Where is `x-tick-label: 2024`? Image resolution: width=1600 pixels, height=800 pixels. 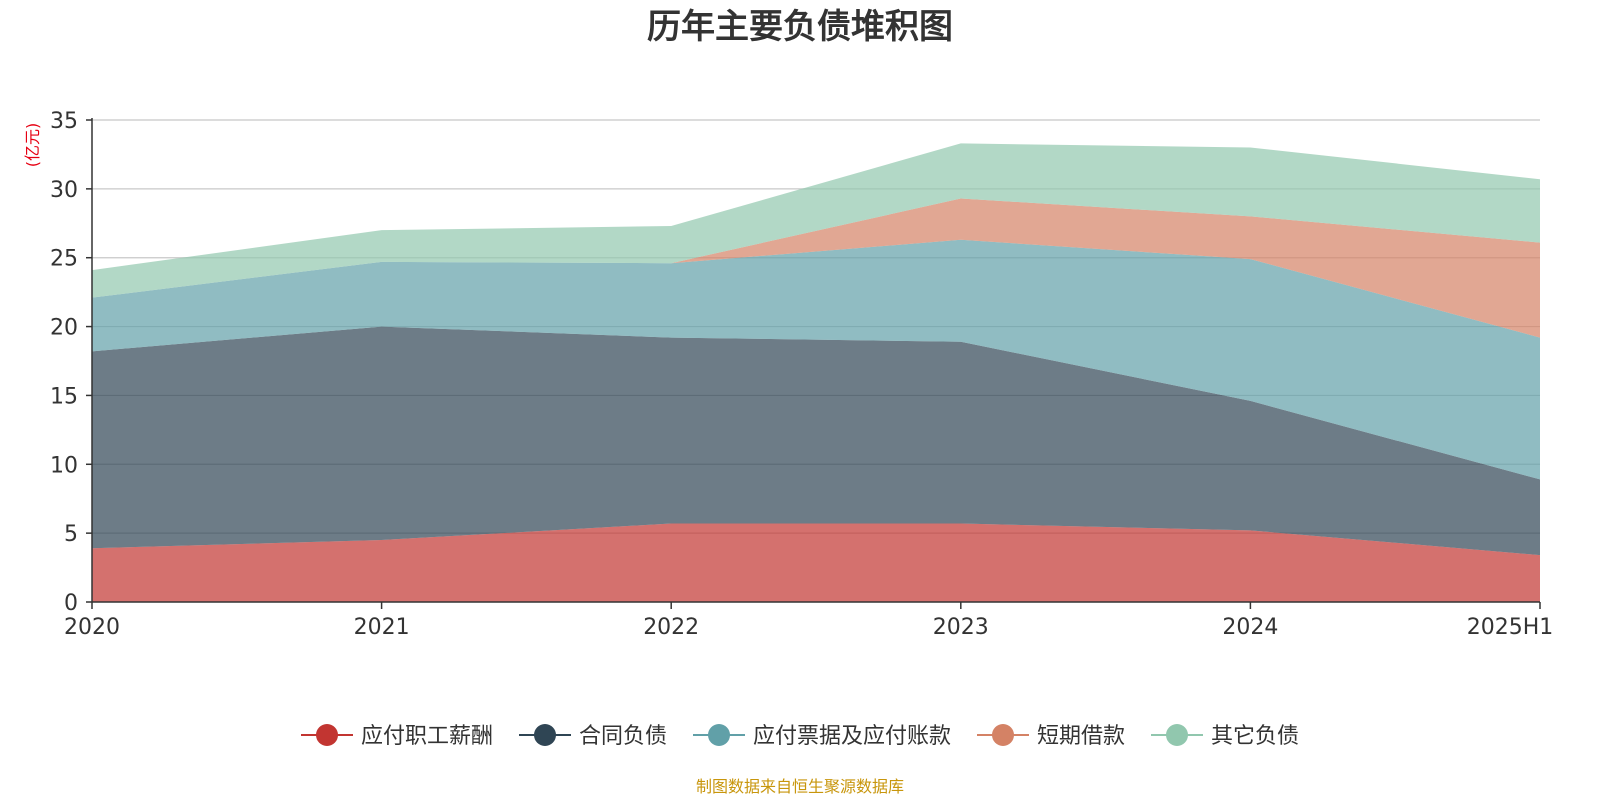
x-tick-label: 2024 is located at coordinates (1250, 627).